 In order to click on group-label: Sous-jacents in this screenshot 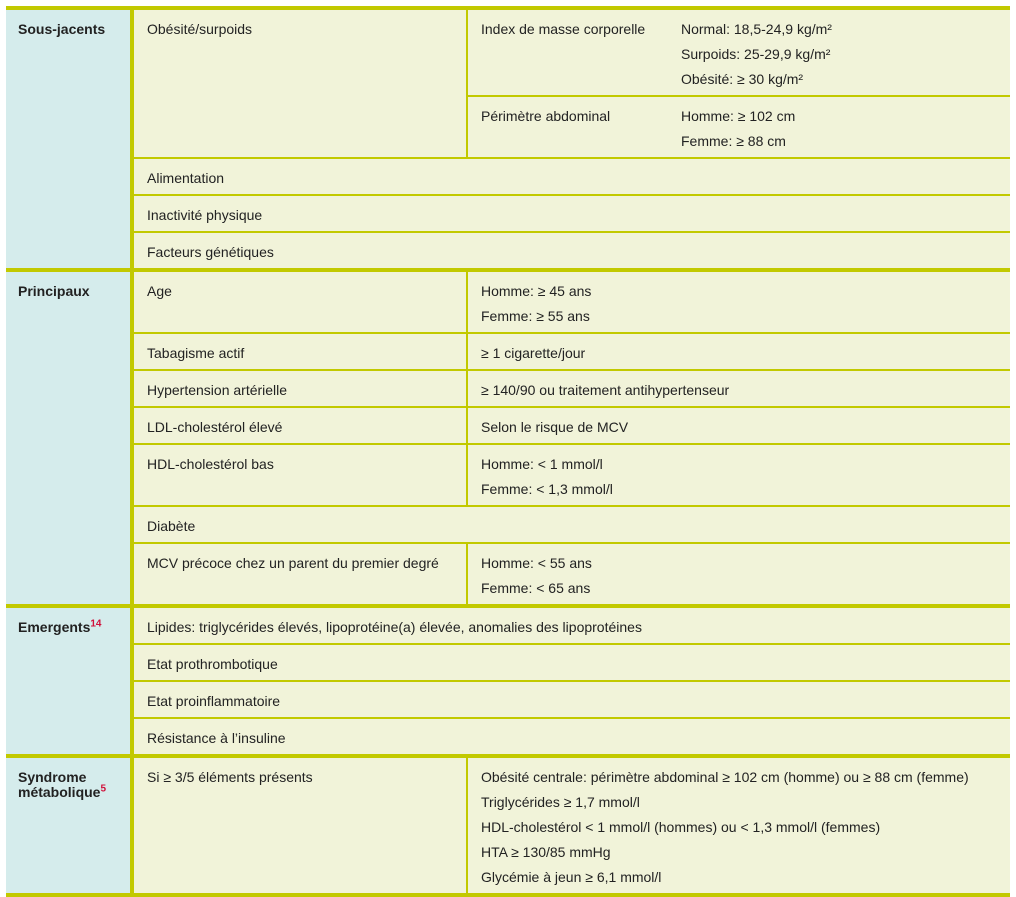, I will do `click(62, 29)`.